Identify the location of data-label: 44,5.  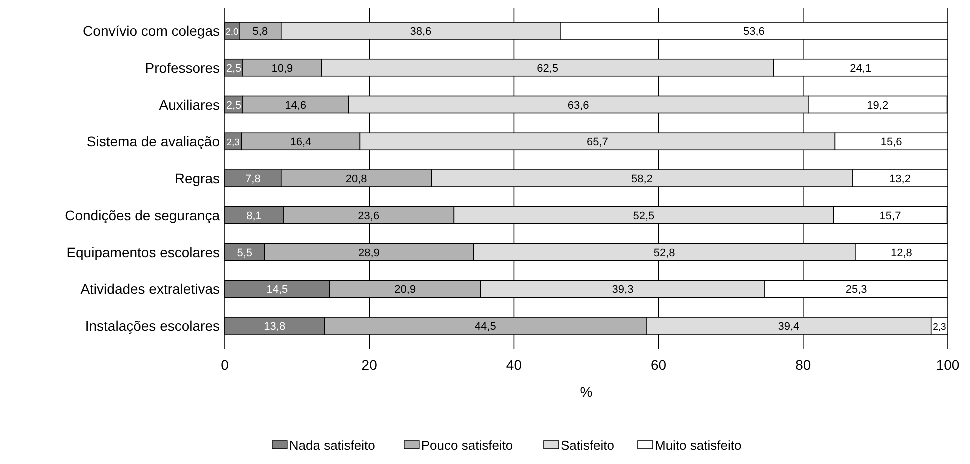
(485, 327).